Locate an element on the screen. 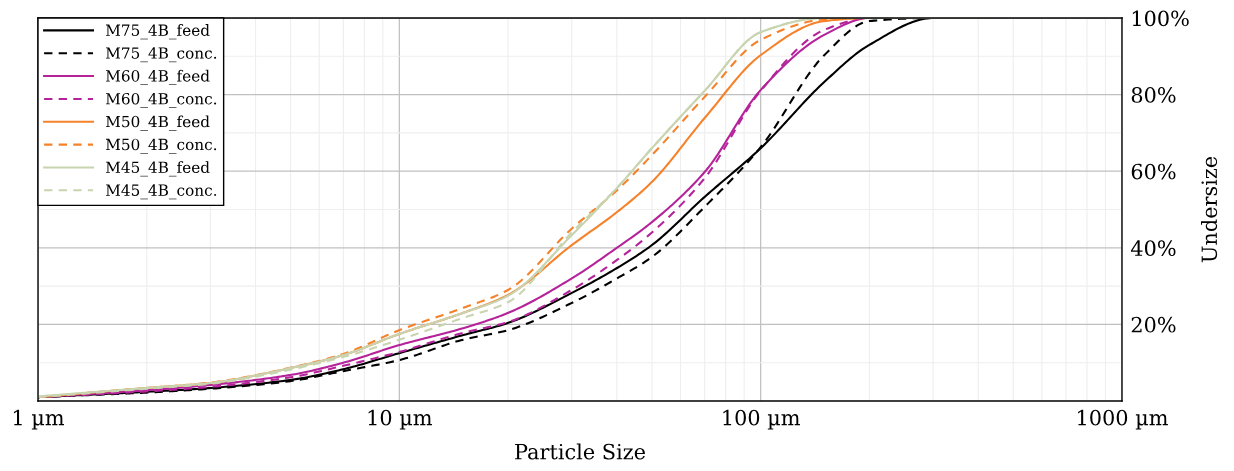 The image size is (1234, 471). legend-label: M60_4B_feed is located at coordinates (157, 77).